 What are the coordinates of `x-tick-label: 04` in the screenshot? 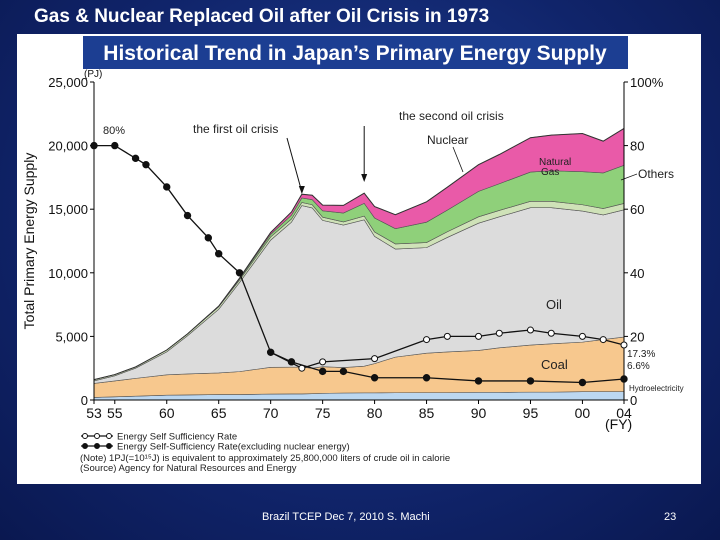 It's located at (624, 413).